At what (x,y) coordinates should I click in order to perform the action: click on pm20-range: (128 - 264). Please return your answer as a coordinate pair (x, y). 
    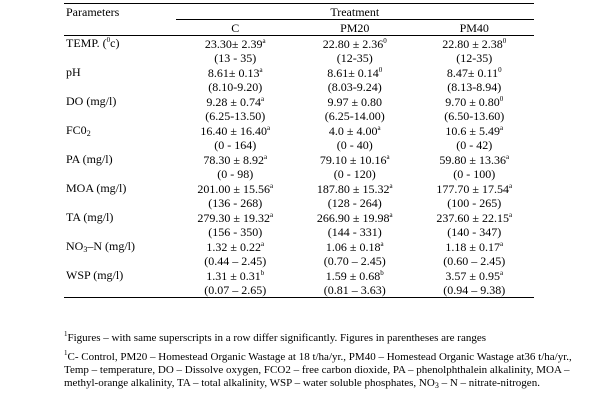
    Looking at the image, I should click on (354, 203).